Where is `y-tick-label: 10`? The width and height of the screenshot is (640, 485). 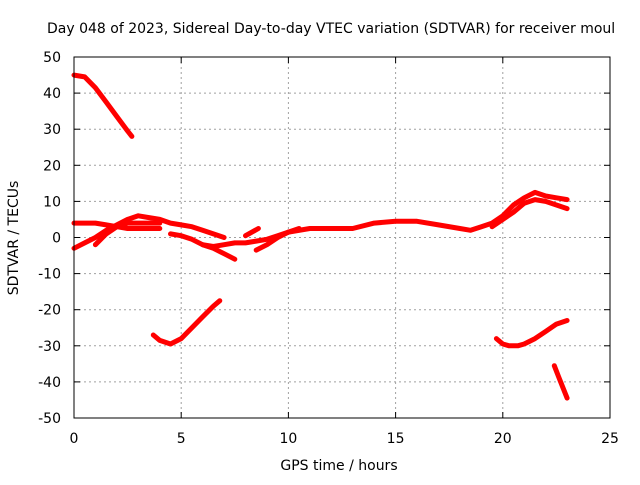
y-tick-label: 10 is located at coordinates (52, 202).